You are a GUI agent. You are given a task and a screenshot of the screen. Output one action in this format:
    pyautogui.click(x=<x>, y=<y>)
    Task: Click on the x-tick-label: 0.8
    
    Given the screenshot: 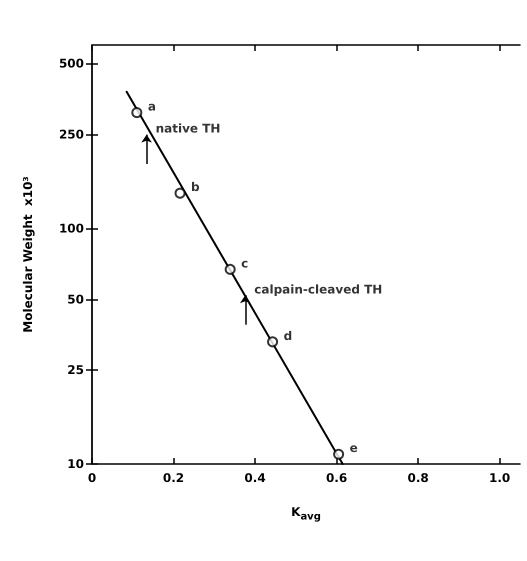 What is the action you would take?
    pyautogui.click(x=418, y=478)
    